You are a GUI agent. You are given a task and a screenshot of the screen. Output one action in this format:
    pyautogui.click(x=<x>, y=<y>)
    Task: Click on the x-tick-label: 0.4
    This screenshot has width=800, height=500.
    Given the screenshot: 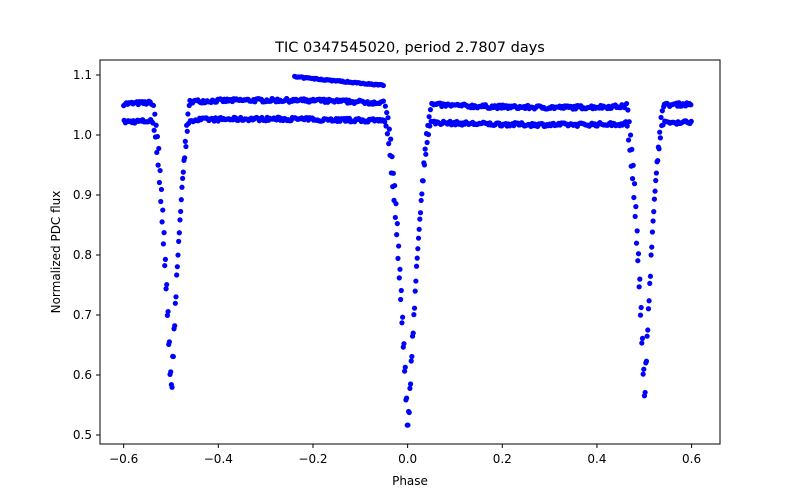 What is the action you would take?
    pyautogui.click(x=596, y=459)
    